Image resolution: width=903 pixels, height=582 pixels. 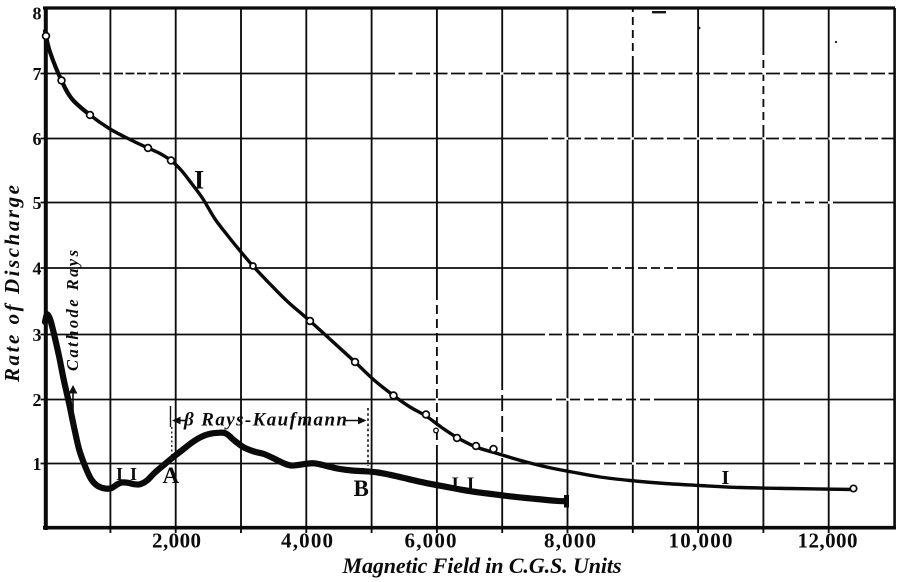 I want to click on svg-text: Magnetic Field in C.G.S. Units, so click(x=482, y=565).